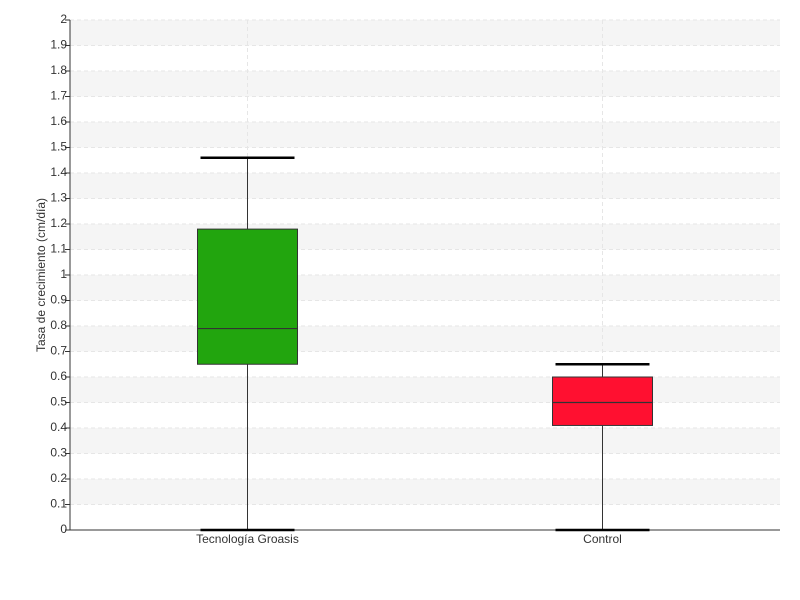 The height and width of the screenshot is (600, 800). I want to click on y-tick-label: 1.6, so click(58, 121).